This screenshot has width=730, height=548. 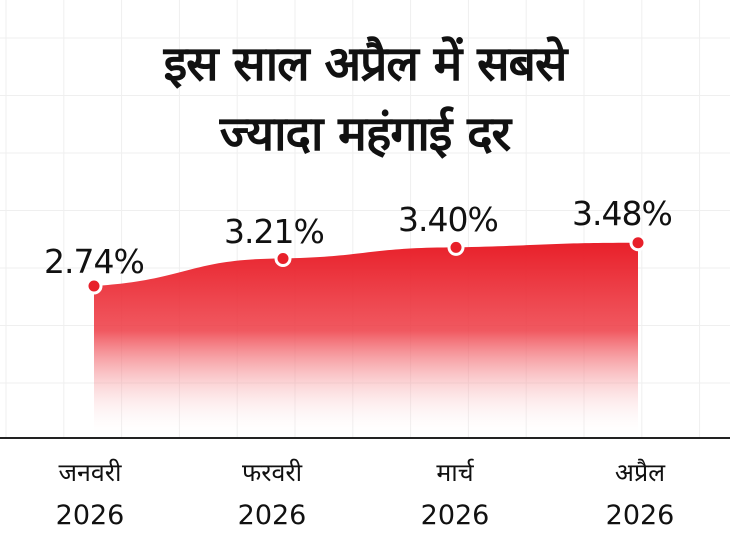 I want to click on data-label: 3.48%, so click(x=622, y=213).